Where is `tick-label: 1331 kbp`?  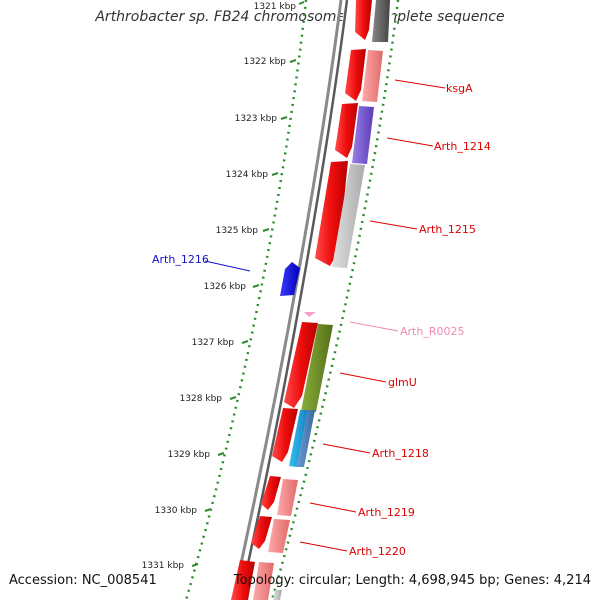 tick-label: 1331 kbp is located at coordinates (163, 566).